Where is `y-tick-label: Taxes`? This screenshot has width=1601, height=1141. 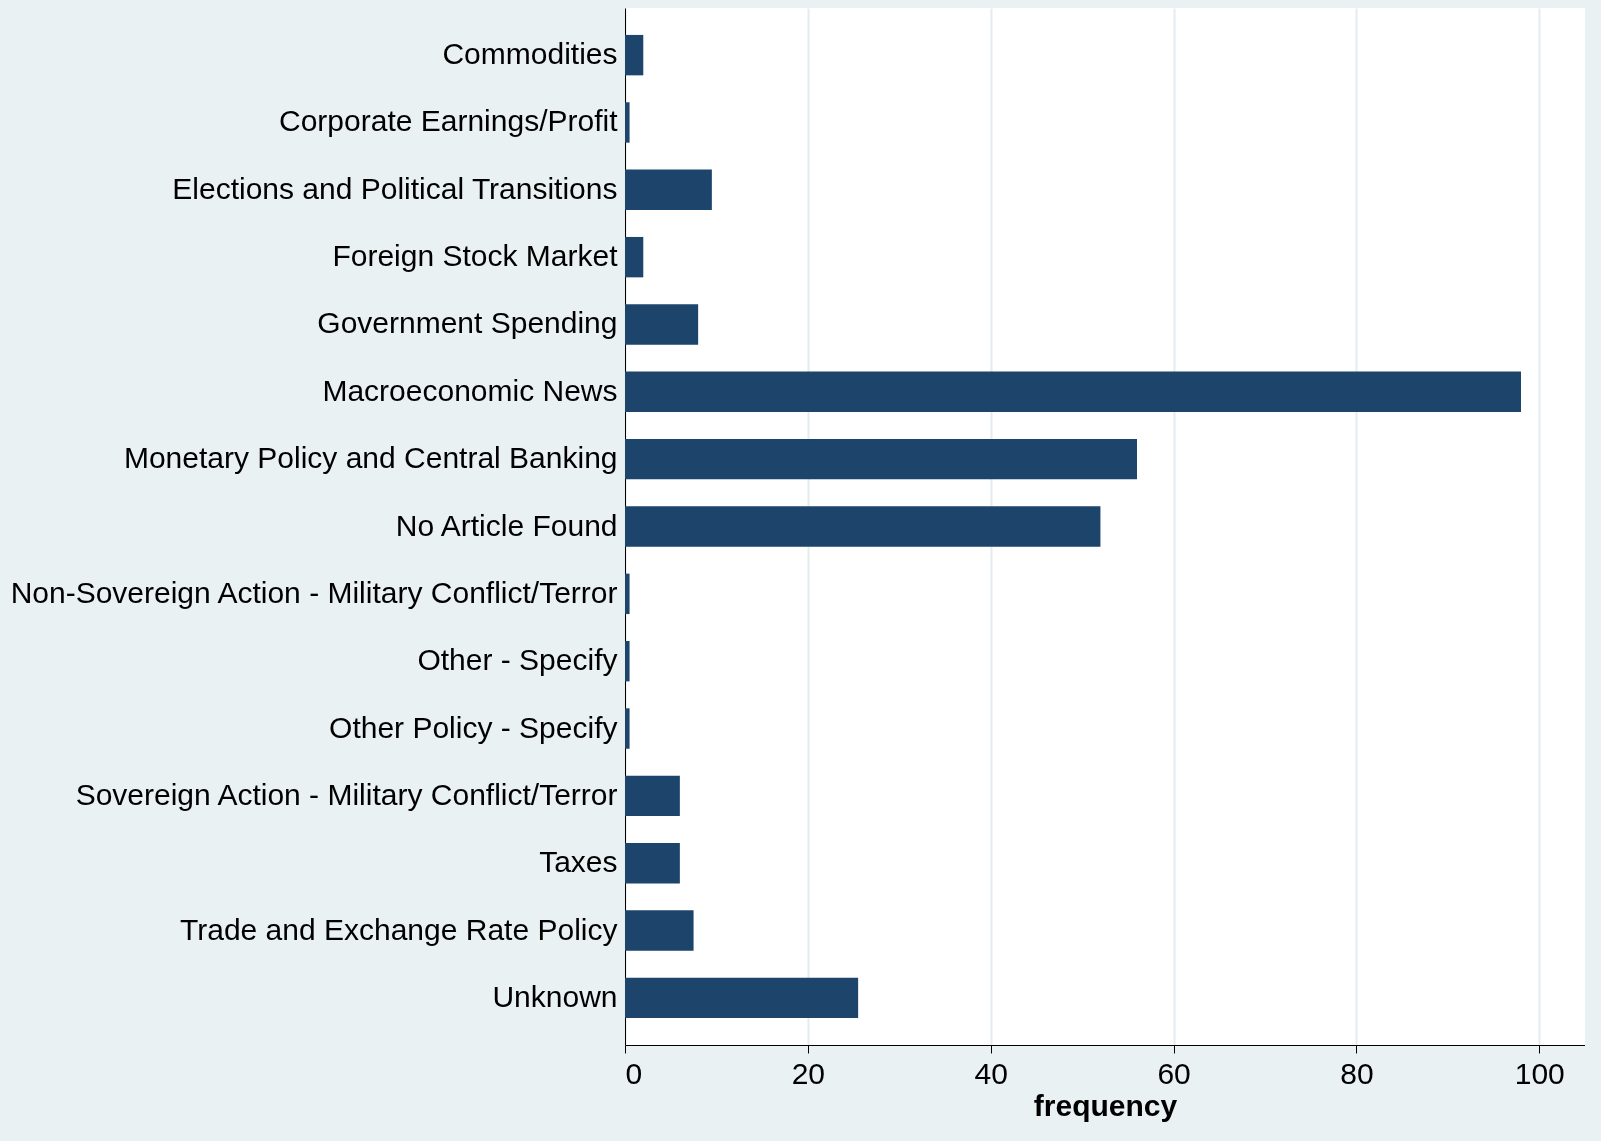 y-tick-label: Taxes is located at coordinates (578, 862).